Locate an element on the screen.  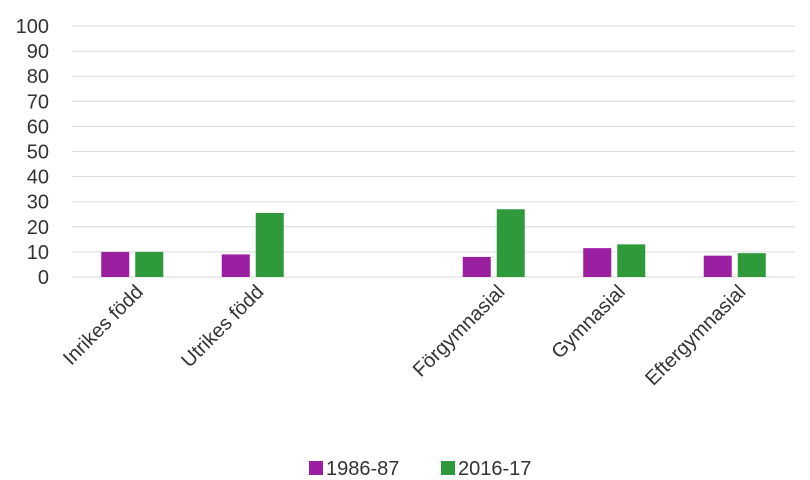
x-tick-label: Inrikes född is located at coordinates (103, 325).